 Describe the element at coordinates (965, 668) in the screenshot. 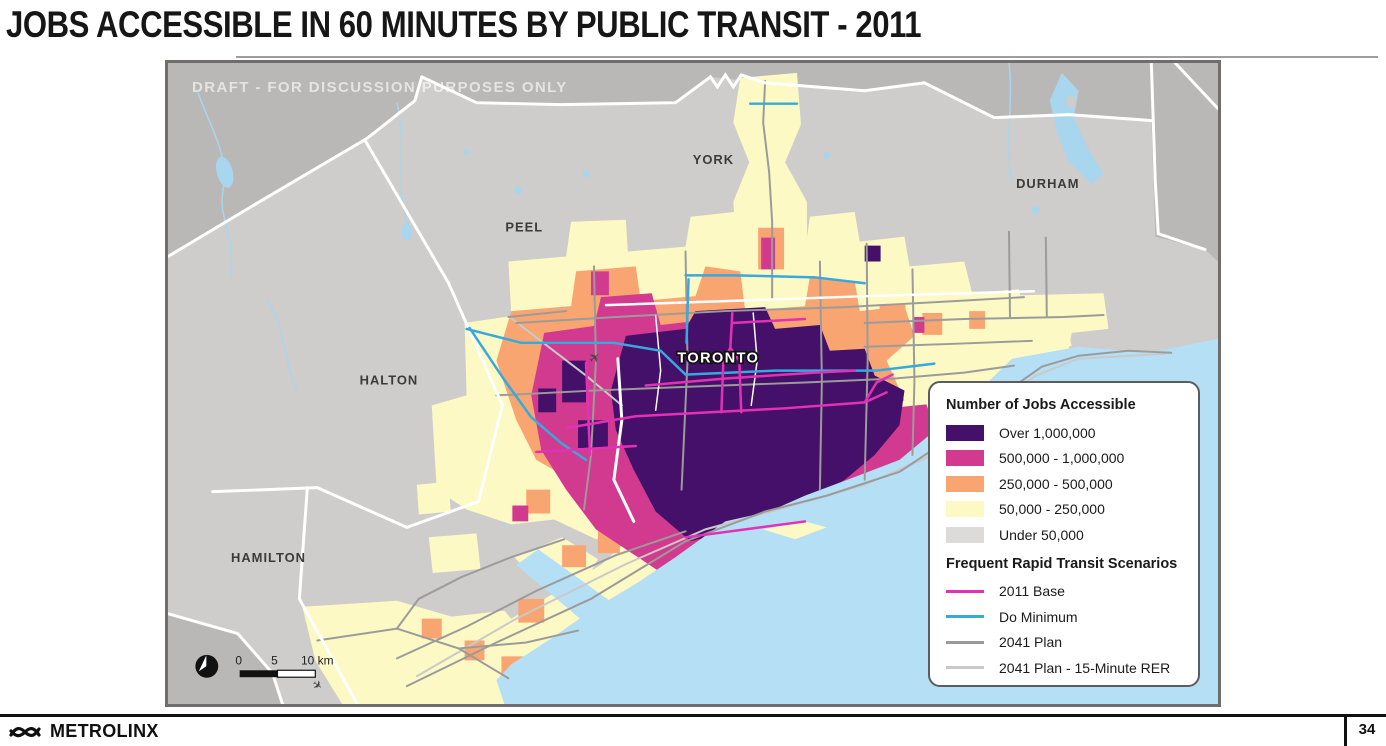

I see `legend-line-2041-plan-rer` at that location.